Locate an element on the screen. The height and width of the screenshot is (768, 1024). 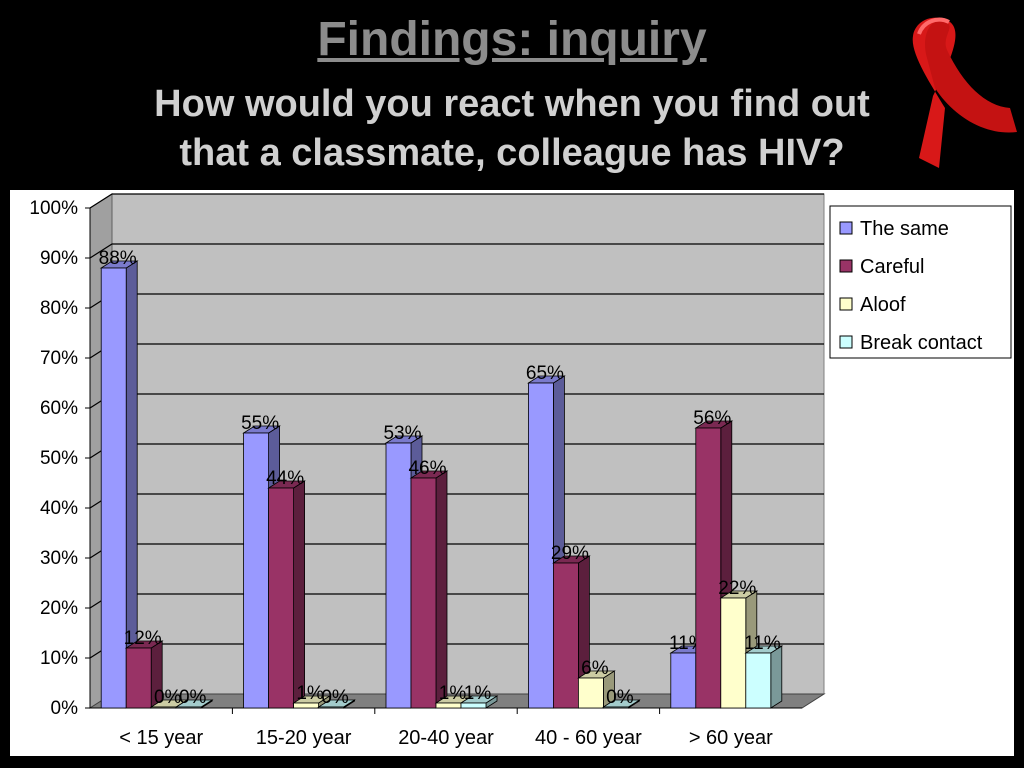
y-tick-label: 50% is located at coordinates (59, 458).